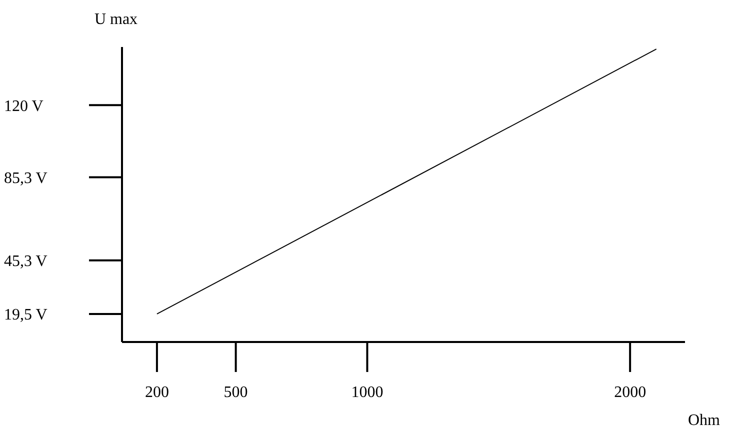  Describe the element at coordinates (367, 392) in the screenshot. I see `x-tick-label: 1000` at that location.